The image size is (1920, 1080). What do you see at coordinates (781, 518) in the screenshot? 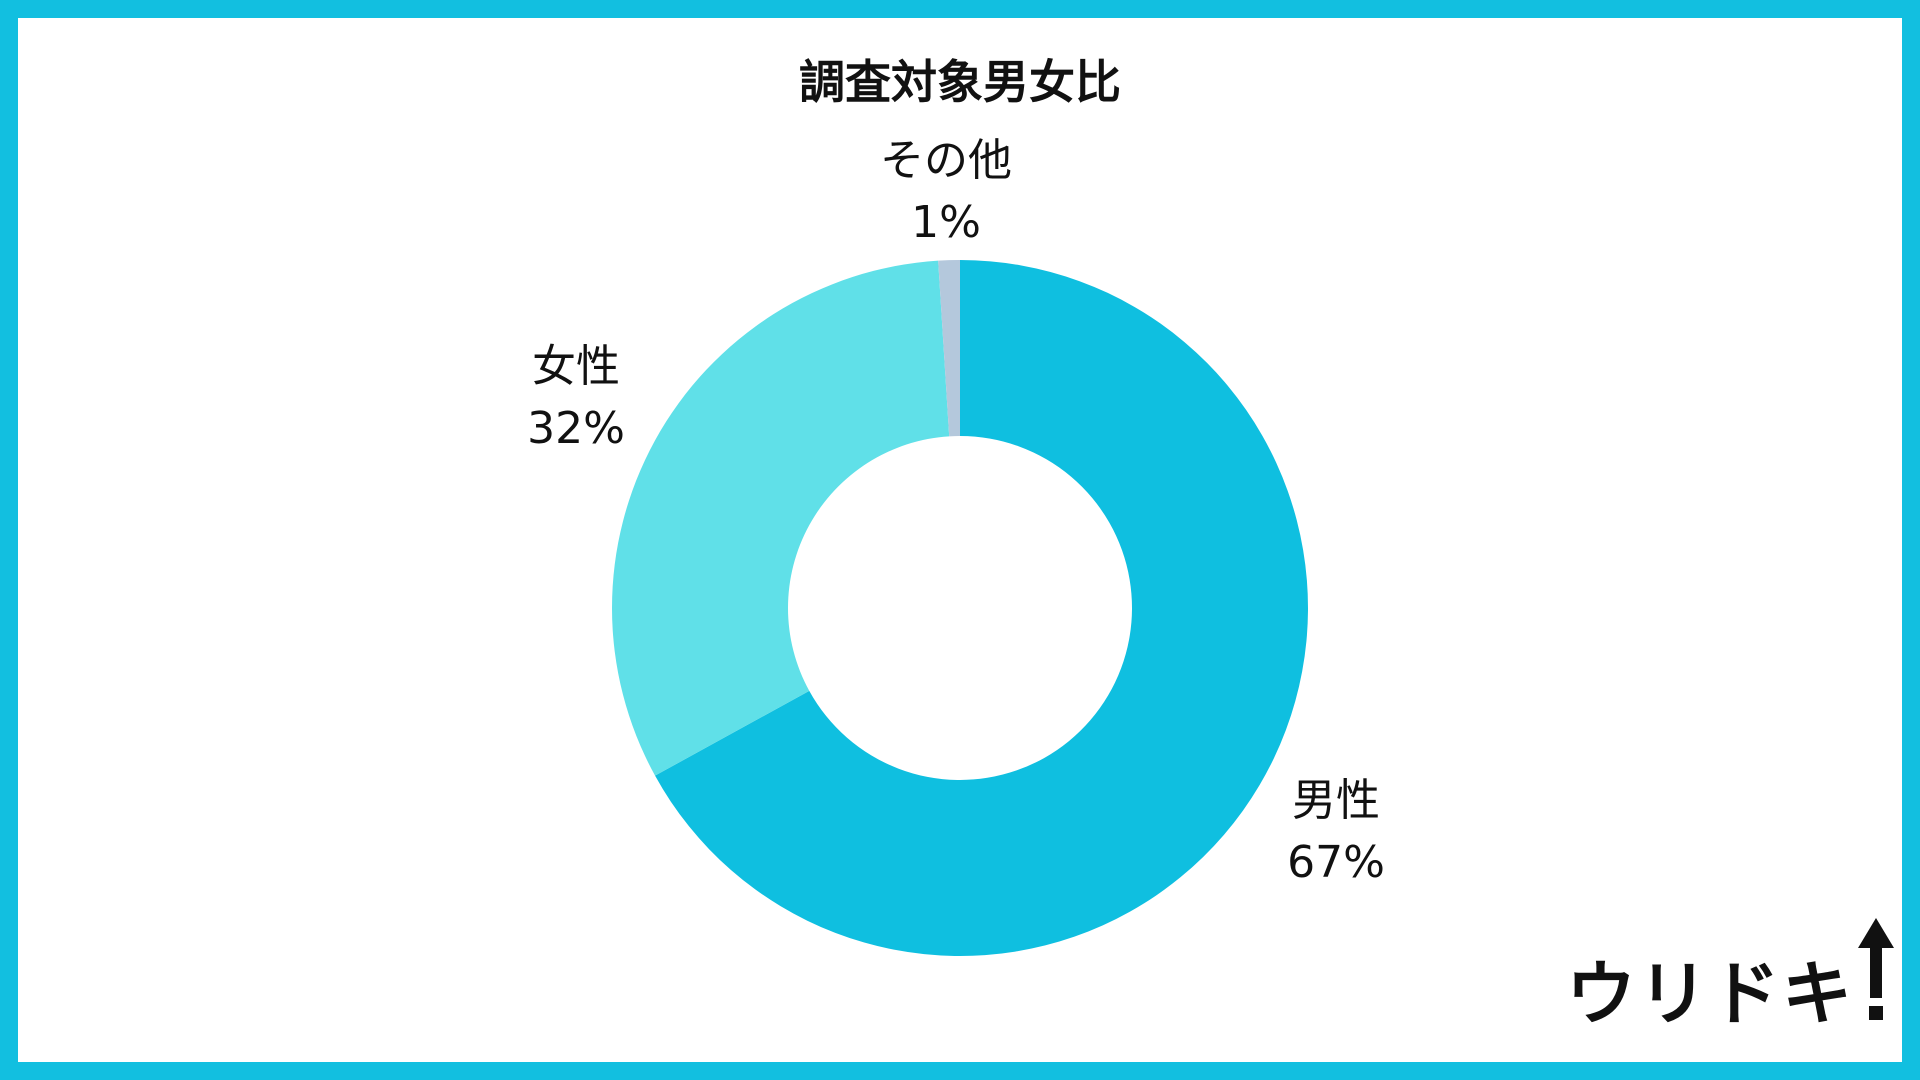
I see `slice-female` at bounding box center [781, 518].